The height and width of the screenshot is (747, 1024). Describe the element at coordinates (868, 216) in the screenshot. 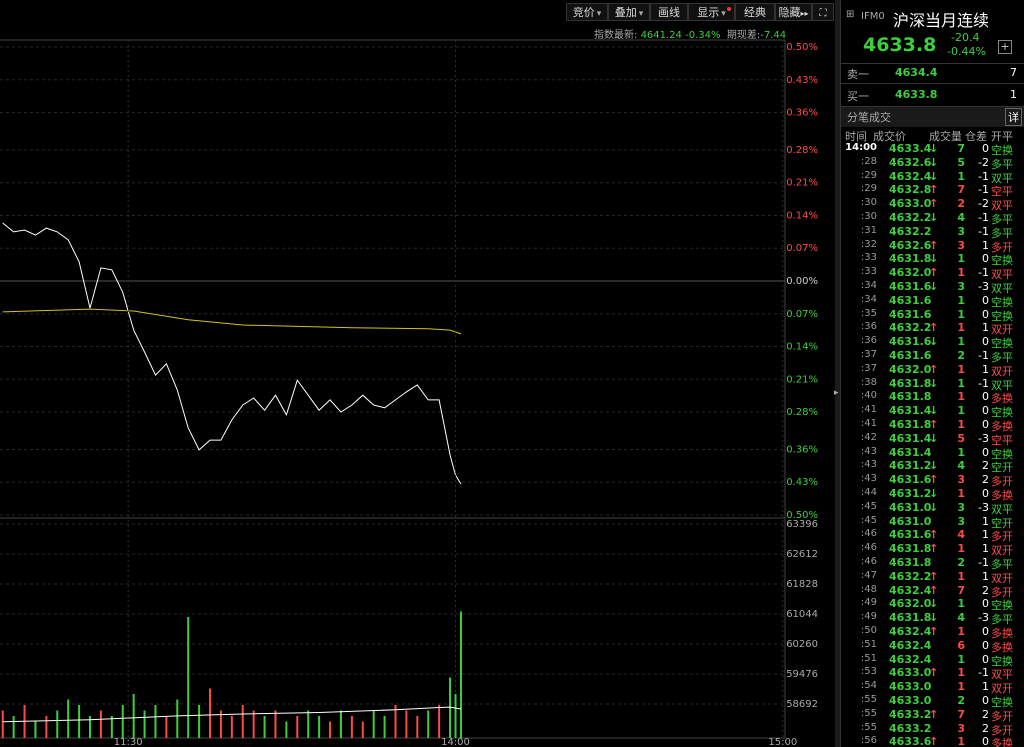

I see `trade-time: :30` at that location.